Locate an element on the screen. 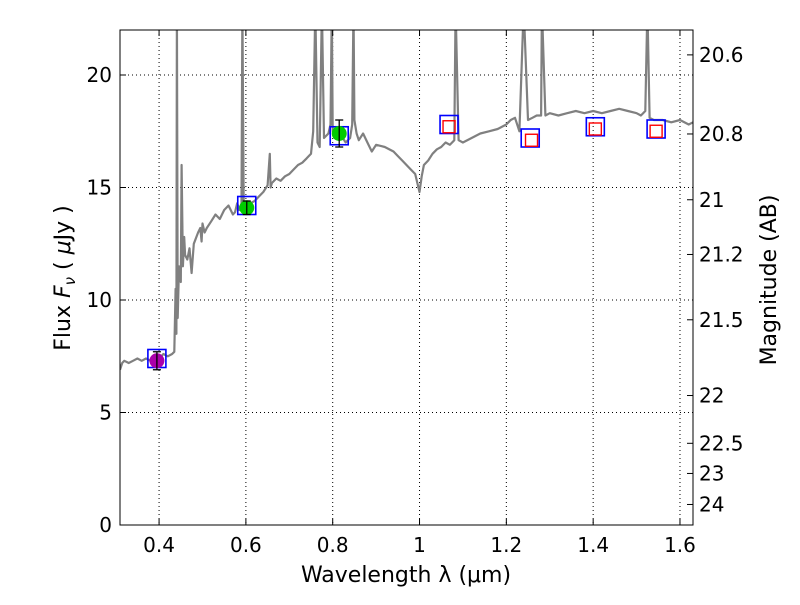  y-axis-ticks: 0 5 10 15 20 is located at coordinates (106, 300).